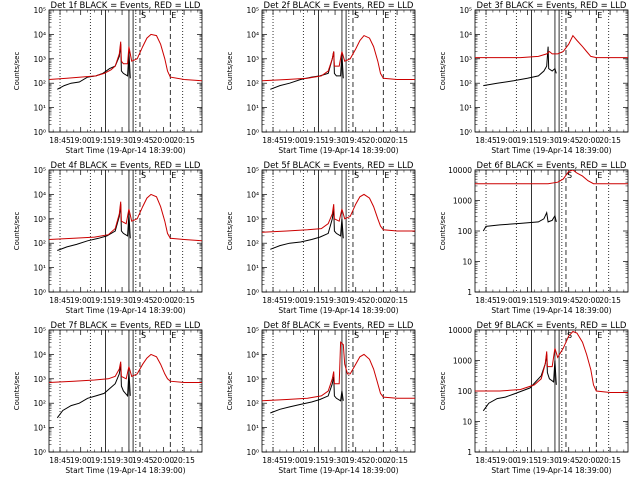 The height and width of the screenshot is (480, 640). What do you see at coordinates (462, 361) in the screenshot?
I see `y-tick-label: 1000` at bounding box center [462, 361].